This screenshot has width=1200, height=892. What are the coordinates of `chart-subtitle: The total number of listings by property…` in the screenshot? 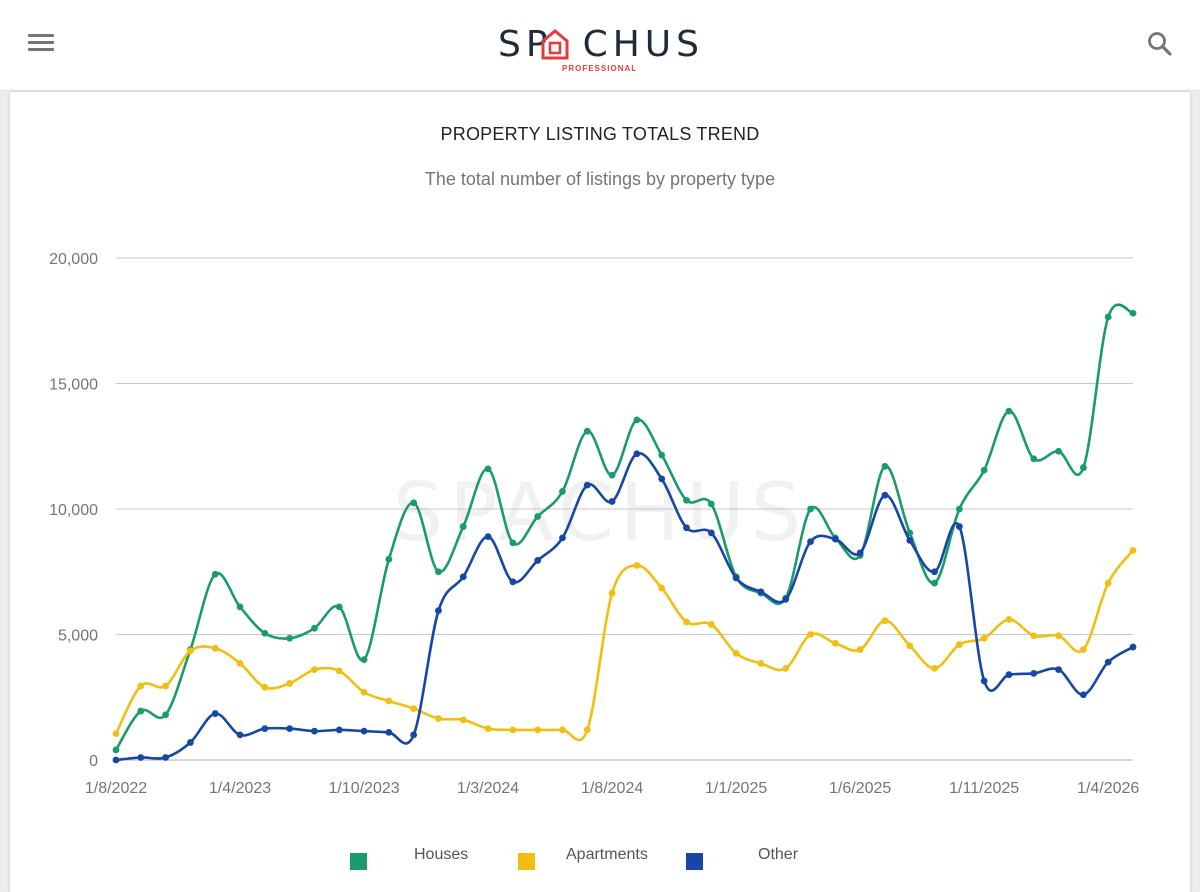 It's located at (600, 179).